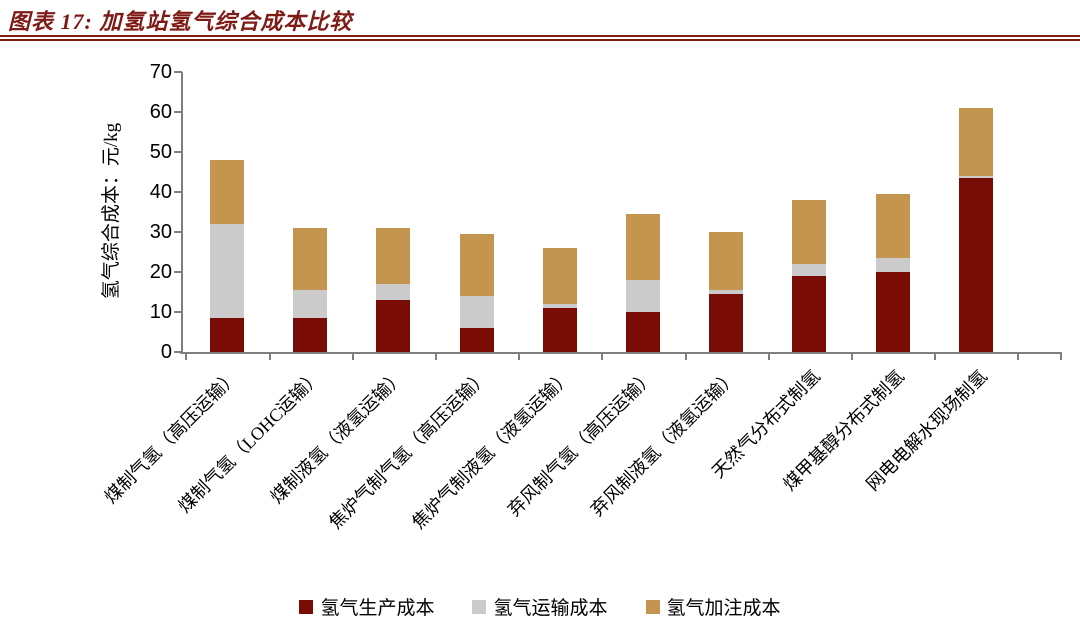 The image size is (1080, 625). What do you see at coordinates (160, 272) in the screenshot?
I see `y-tick-label: 20` at bounding box center [160, 272].